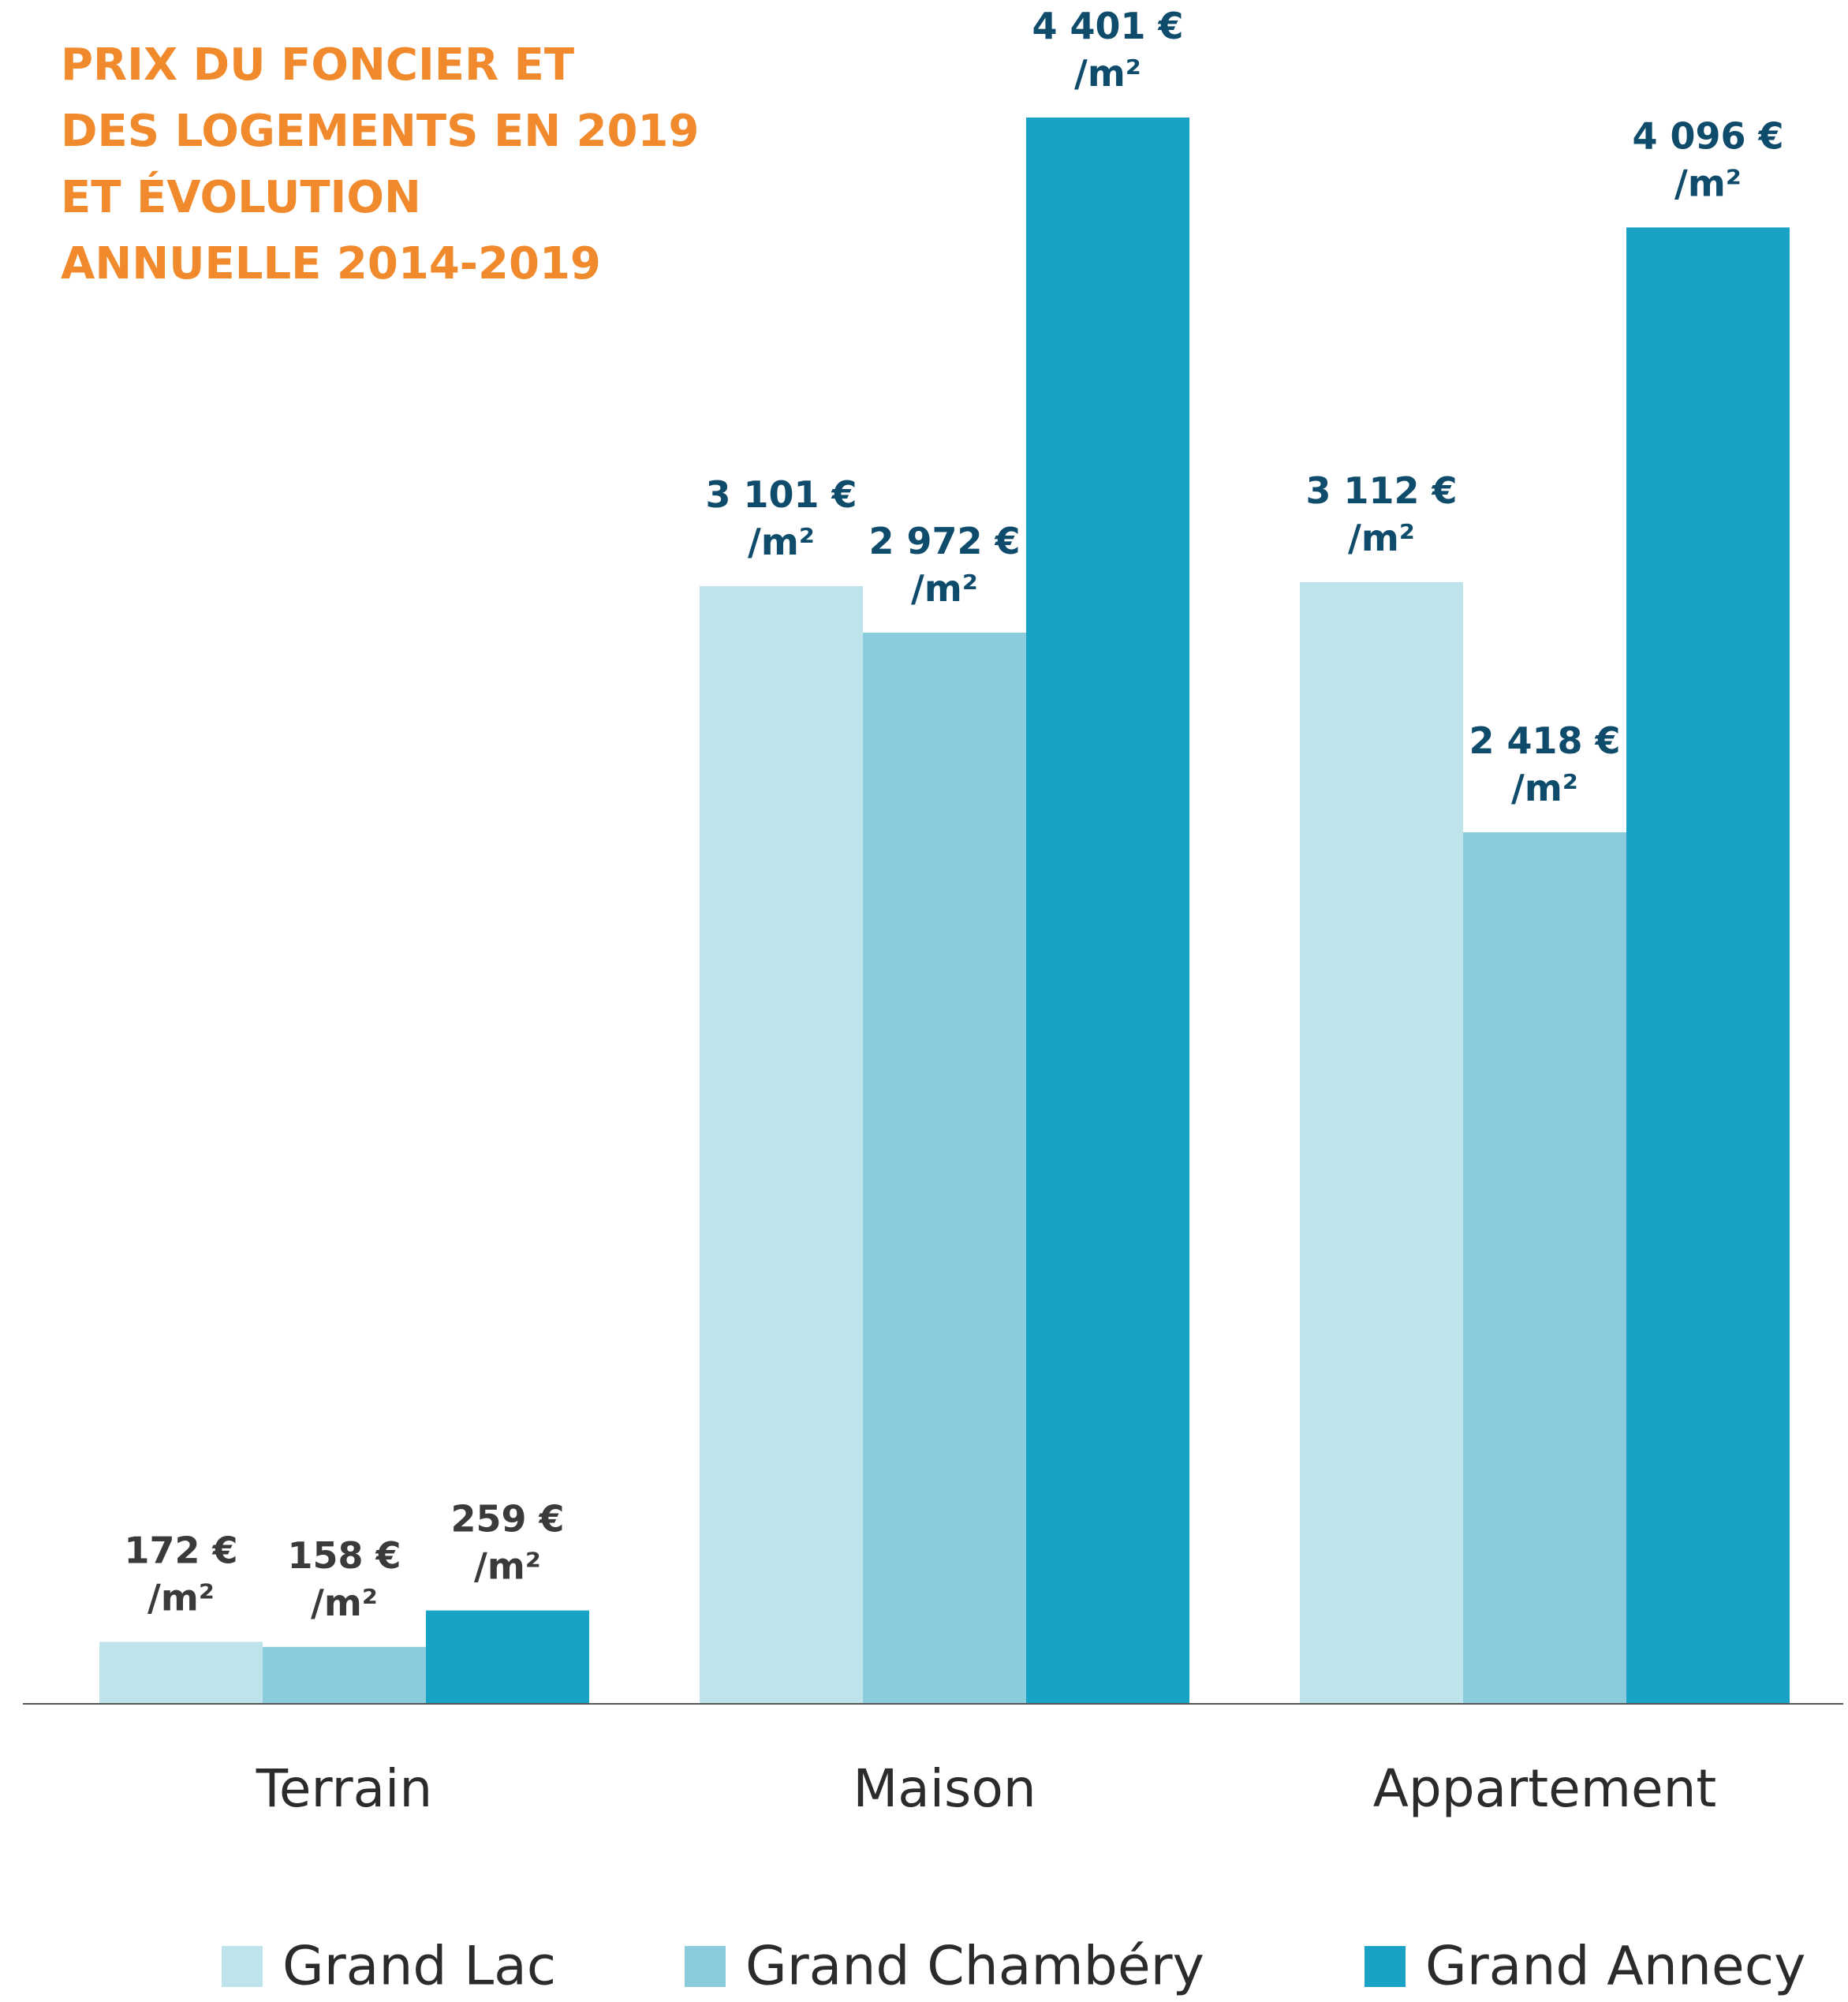 This screenshot has width=1848, height=2002. What do you see at coordinates (419, 1967) in the screenshot?
I see `legend-label: Grand Lac` at bounding box center [419, 1967].